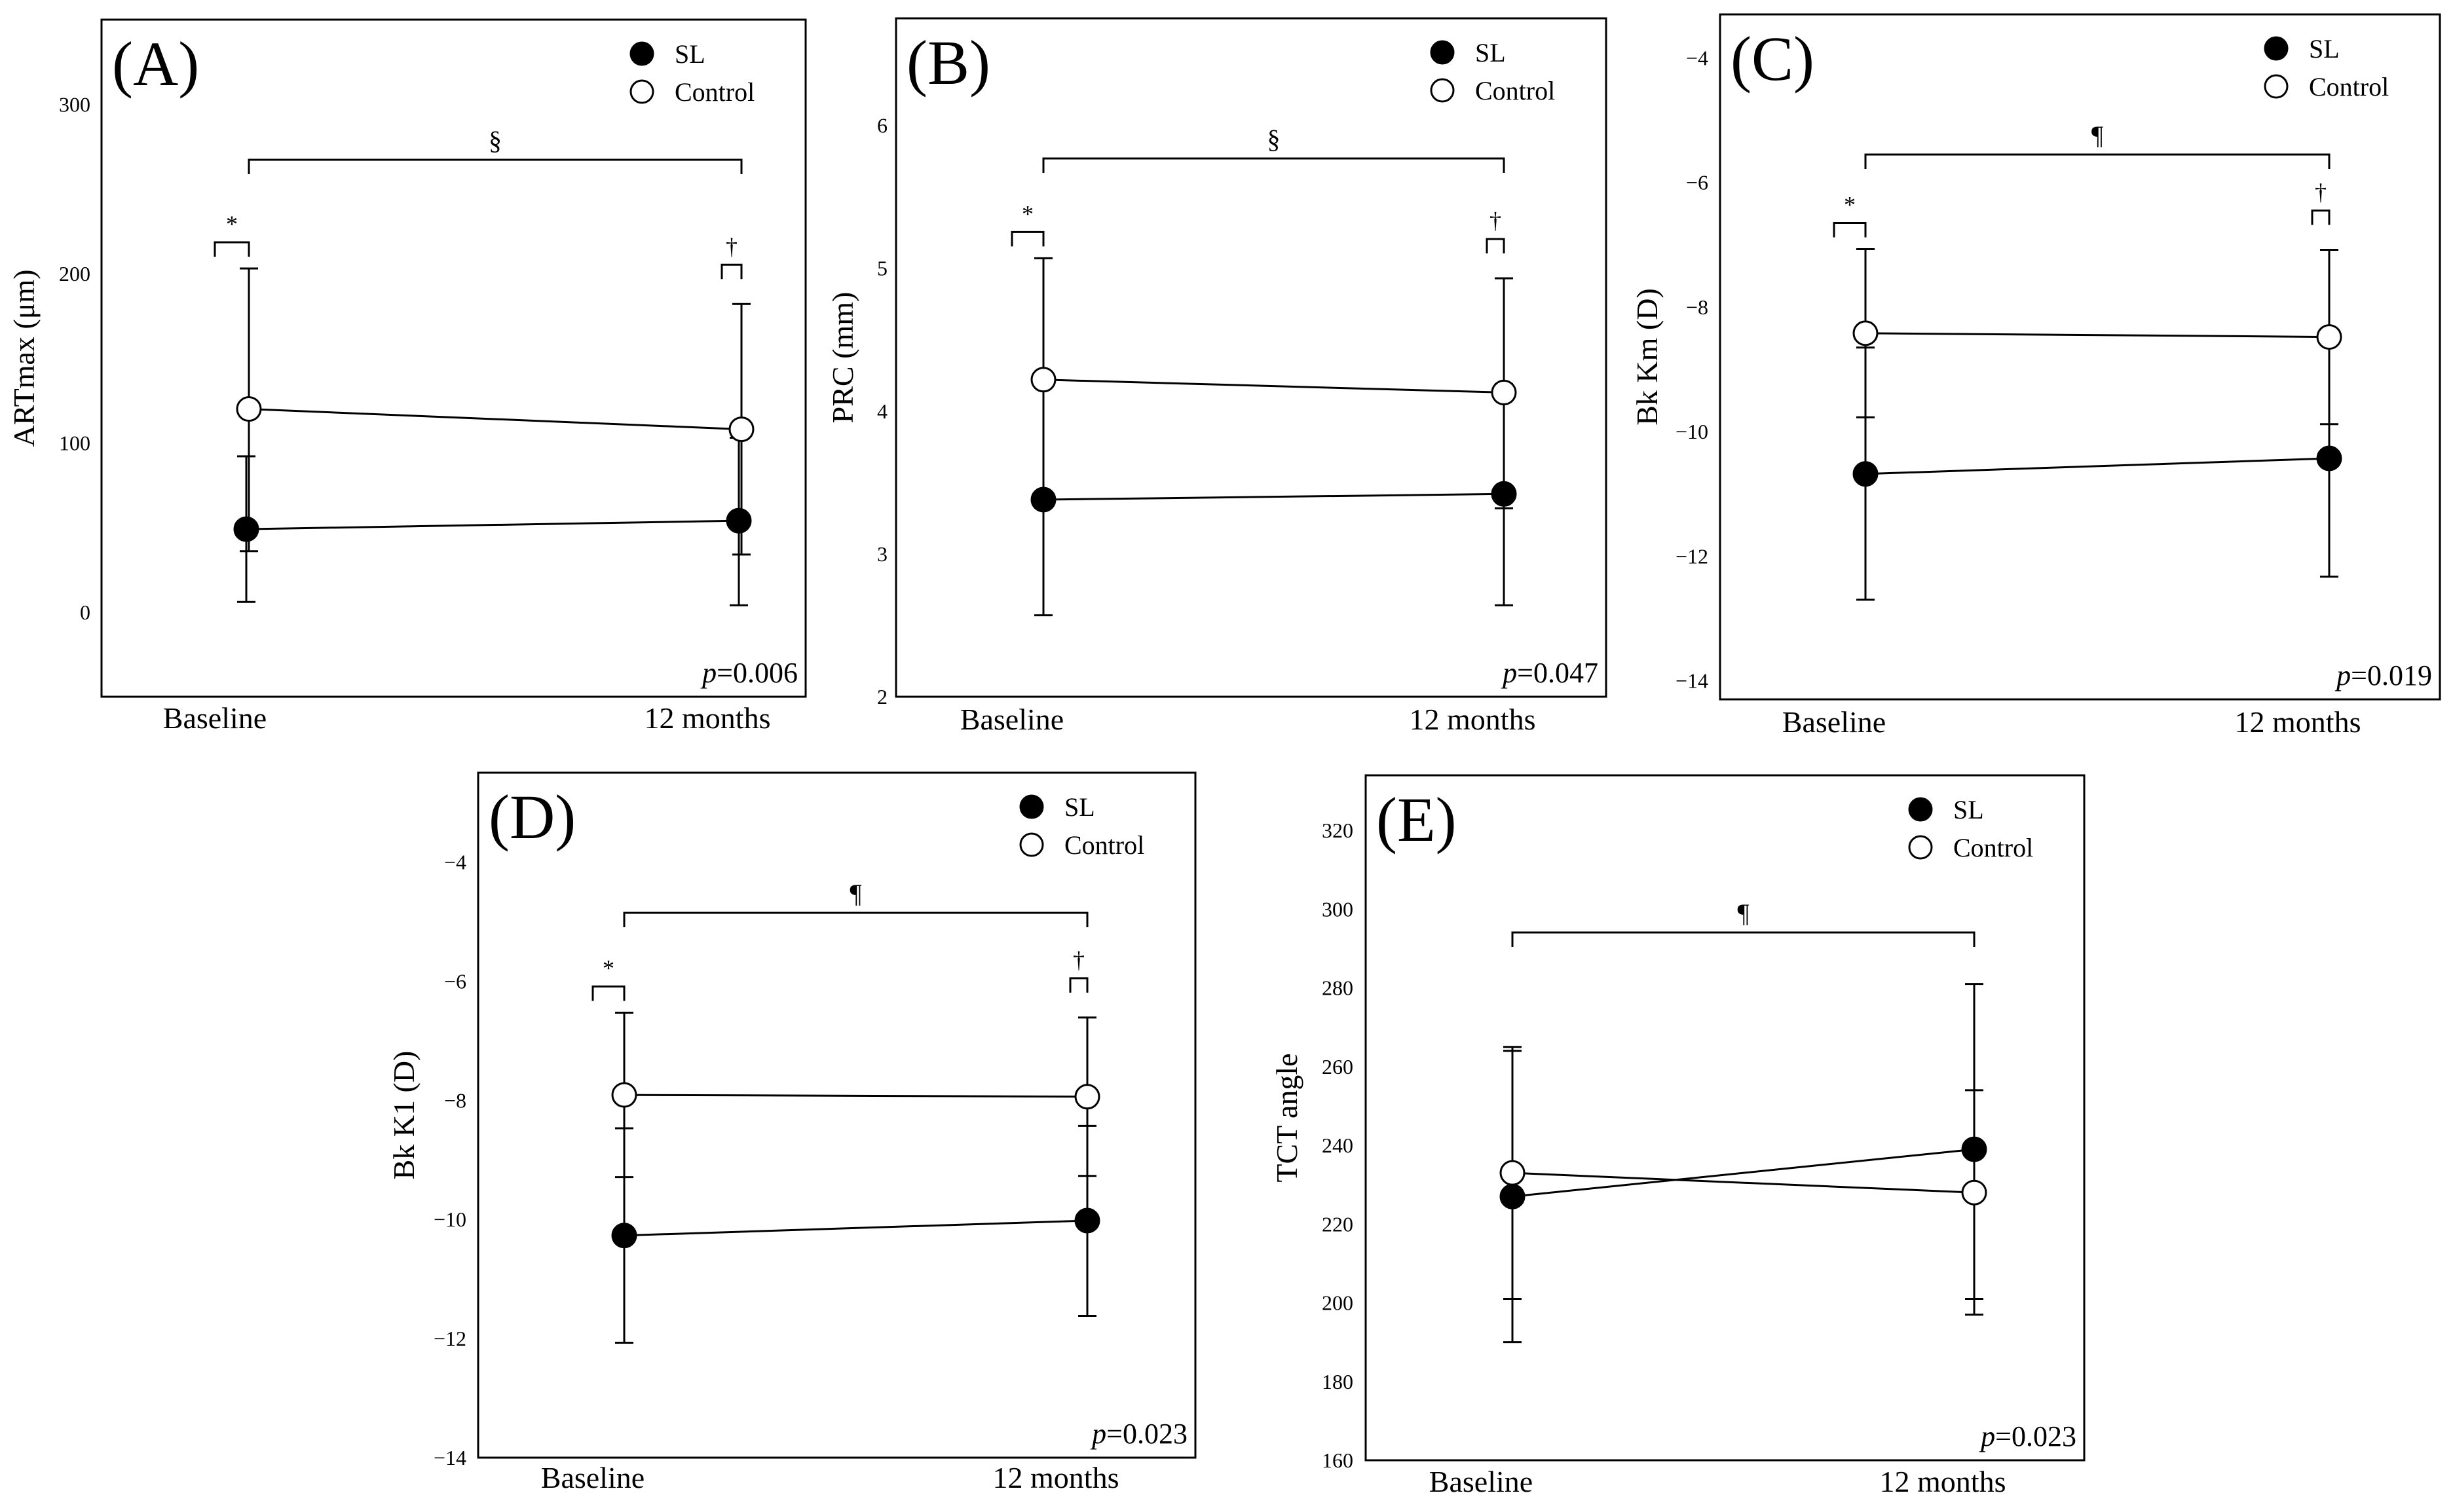 Image resolution: width=2453 pixels, height=1512 pixels. I want to click on y-tick-label: −14, so click(450, 1457).